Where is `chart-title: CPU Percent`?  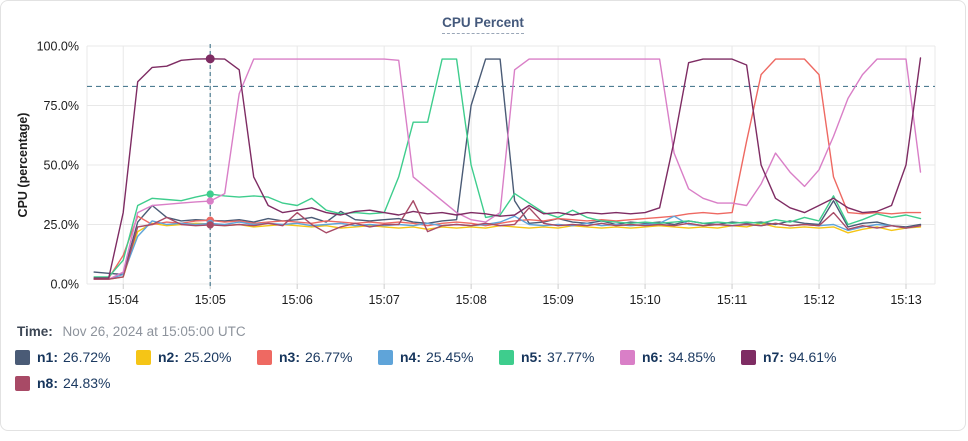
chart-title: CPU Percent is located at coordinates (483, 24).